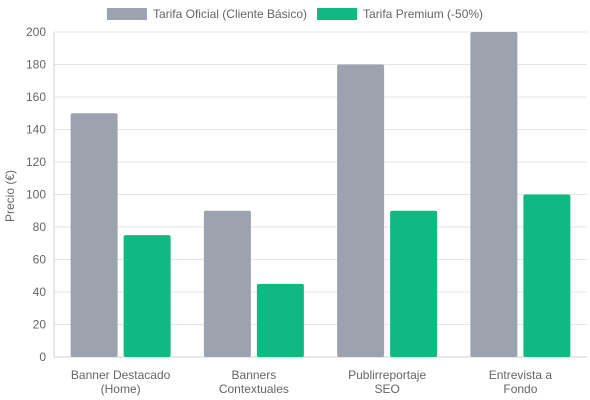 This screenshot has height=400, width=590. I want to click on legend-label: Tarifa Premium (-50%), so click(423, 14).